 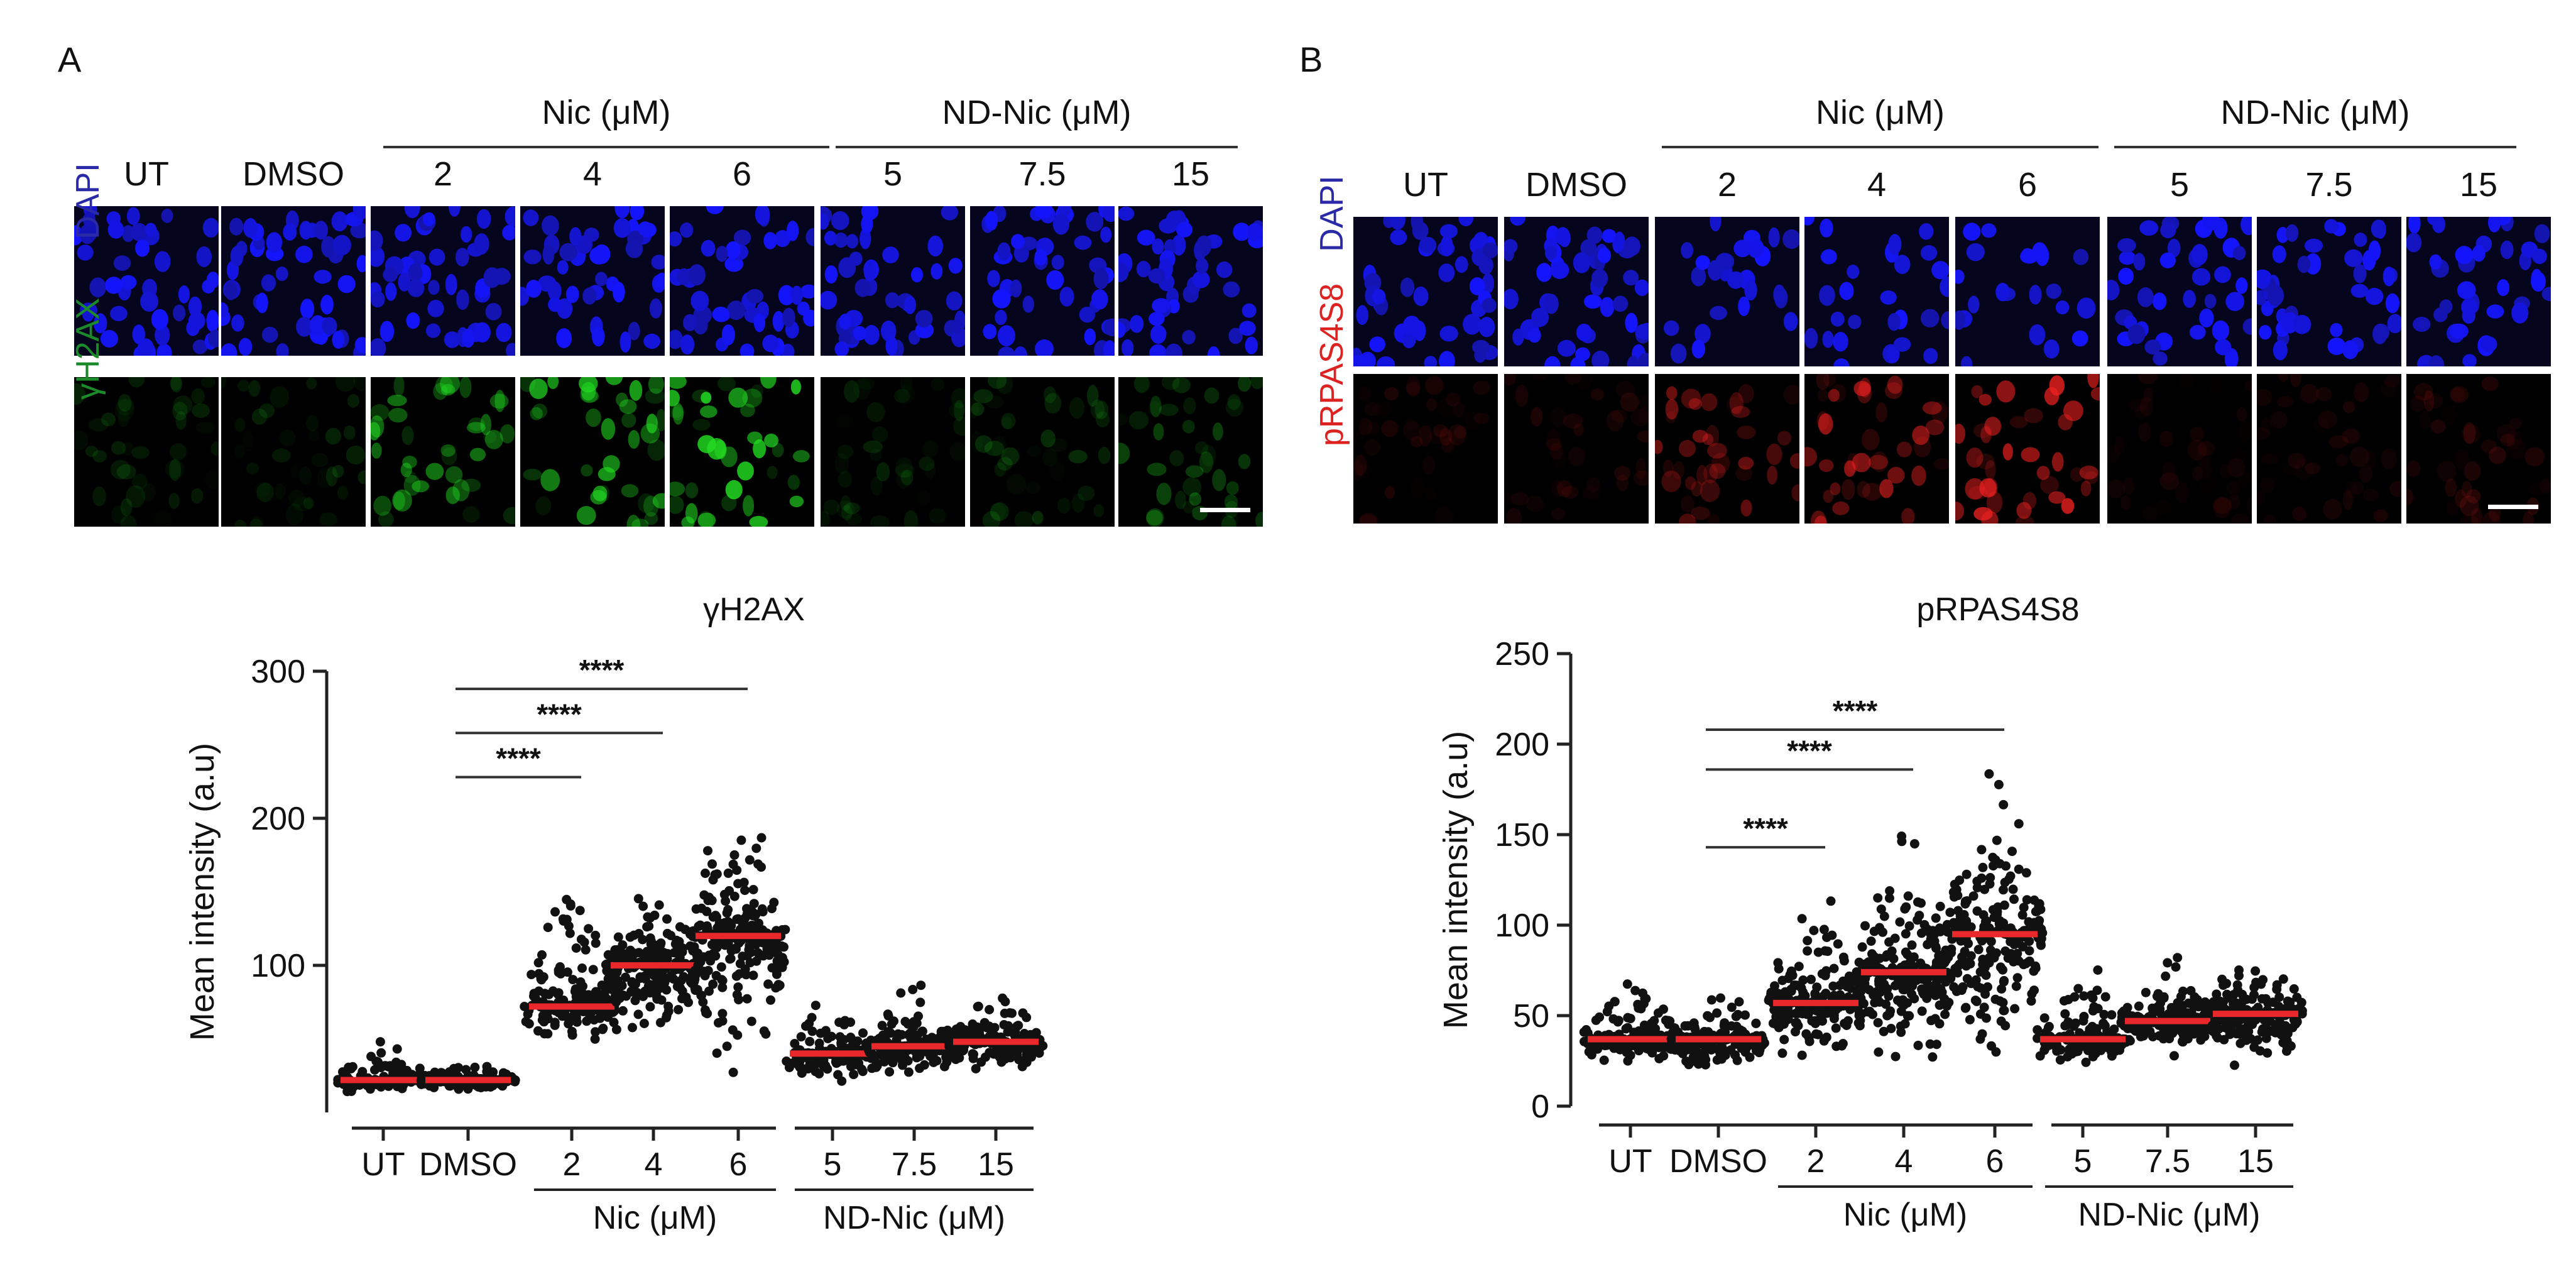 What do you see at coordinates (1855, 710) in the screenshot?
I see `significance-label: ****` at bounding box center [1855, 710].